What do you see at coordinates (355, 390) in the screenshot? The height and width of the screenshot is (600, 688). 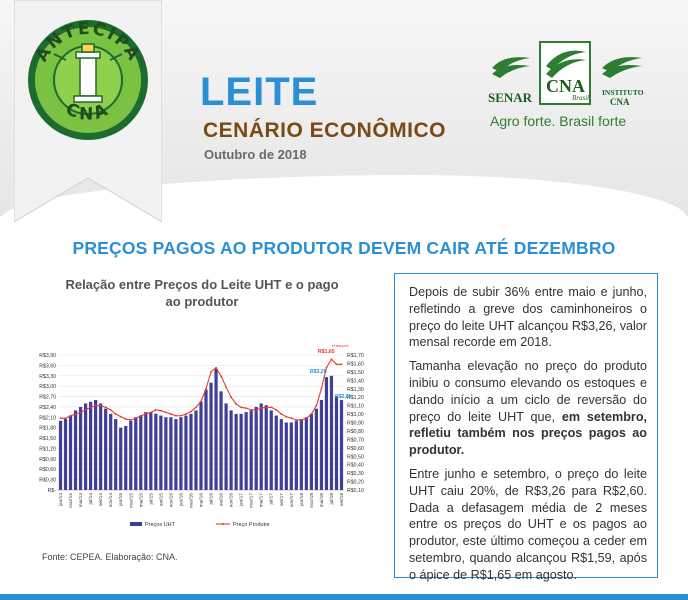 I see `y-right-tick-label: R$1,30` at bounding box center [355, 390].